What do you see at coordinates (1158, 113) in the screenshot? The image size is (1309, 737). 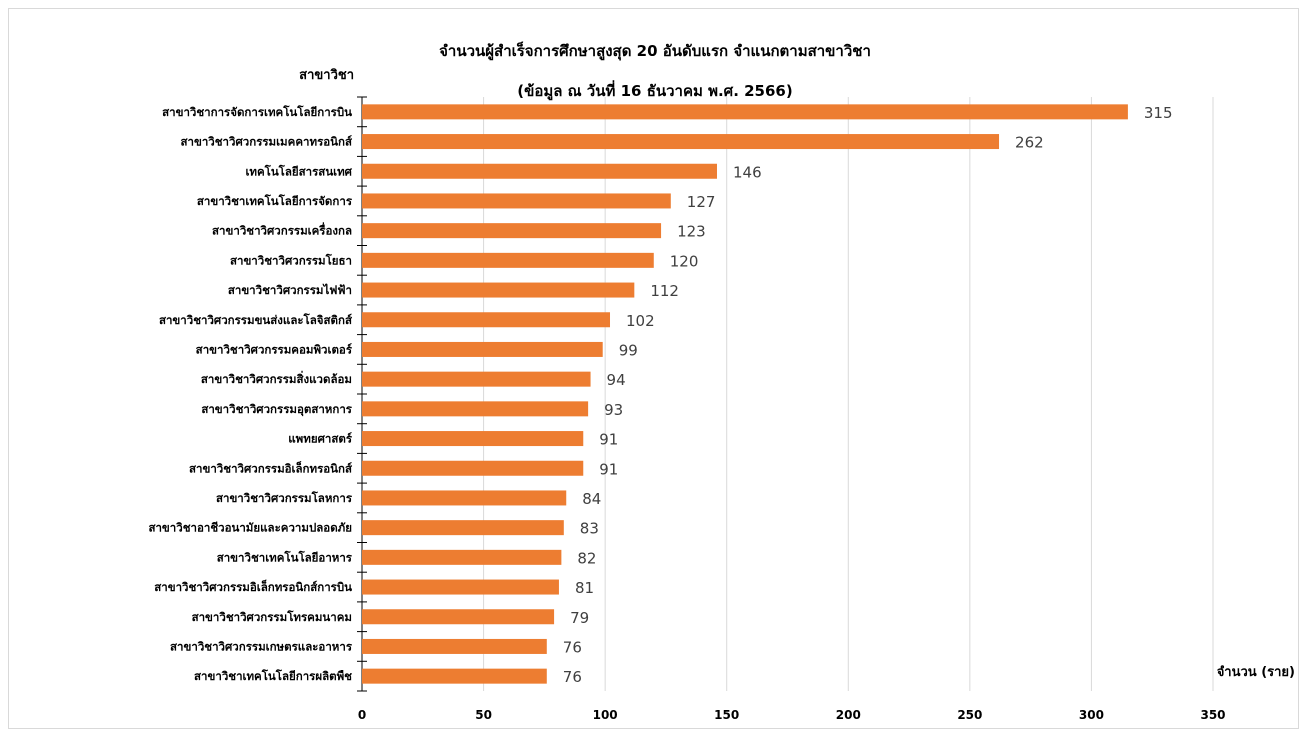 I see `data-label: 315` at bounding box center [1158, 113].